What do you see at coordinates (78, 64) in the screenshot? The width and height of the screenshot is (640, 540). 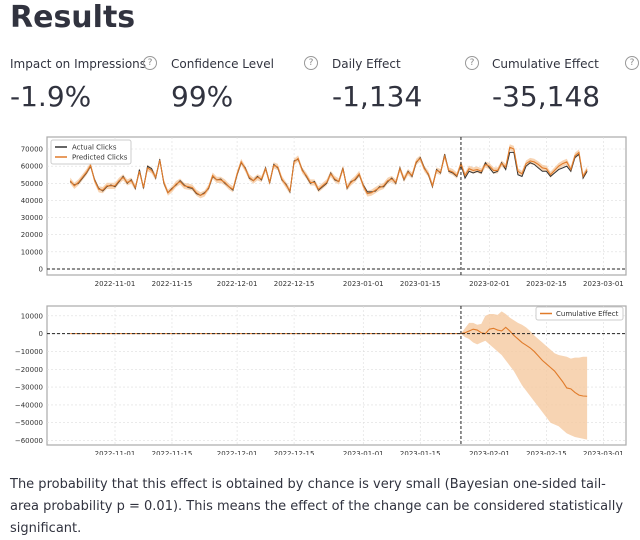 I see `metric-label: Impact on Impressions` at bounding box center [78, 64].